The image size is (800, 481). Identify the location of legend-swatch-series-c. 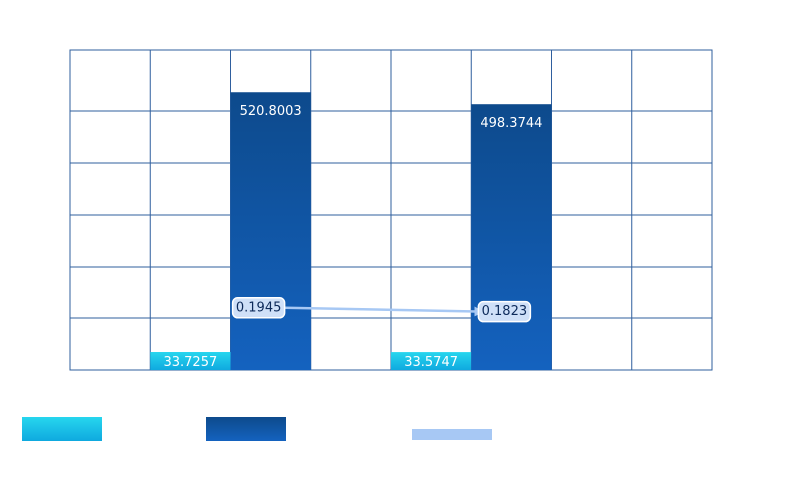
(452, 434).